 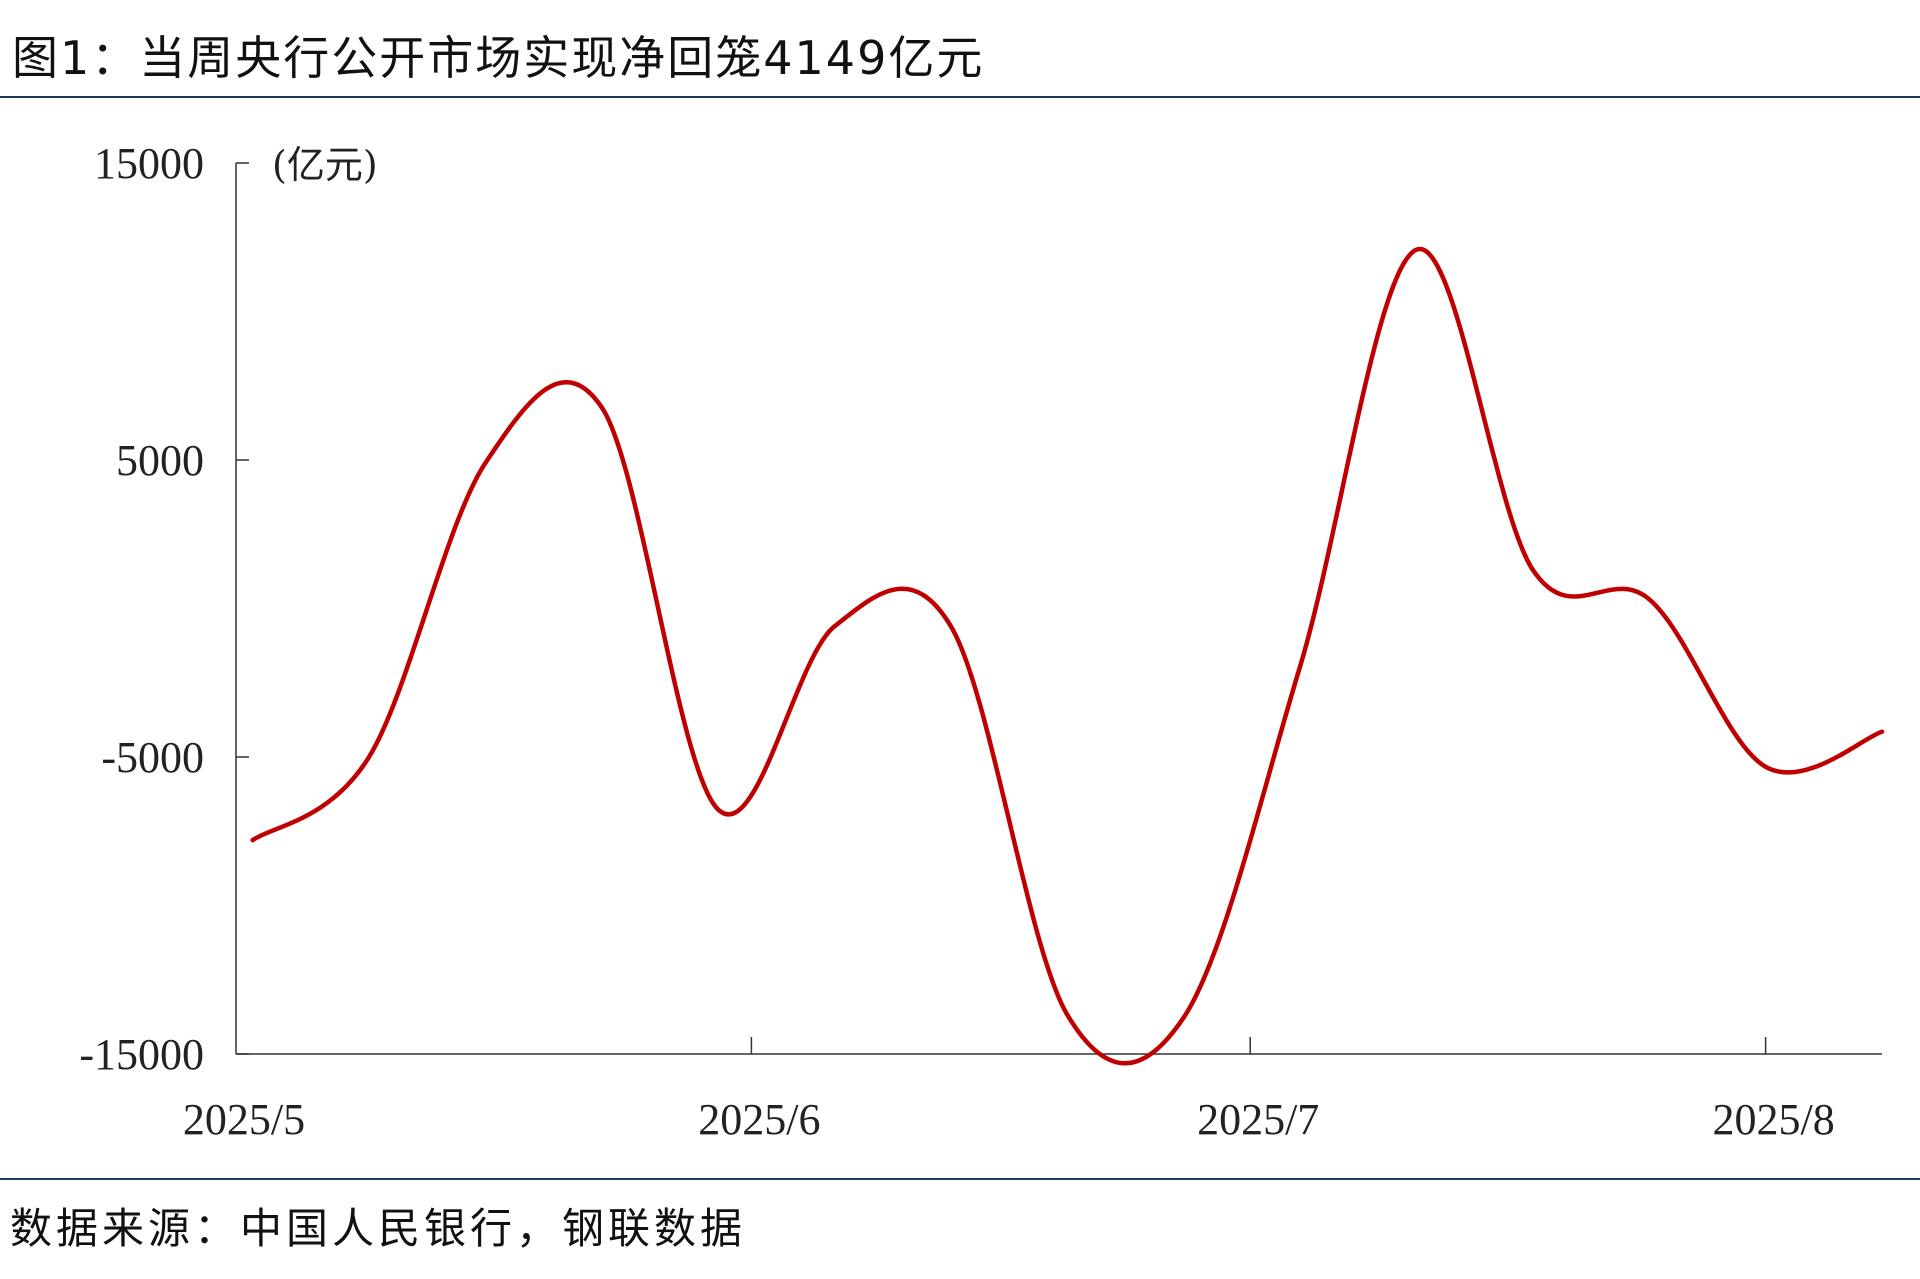 I want to click on y-tick-label: -15000, so click(x=141, y=1054).